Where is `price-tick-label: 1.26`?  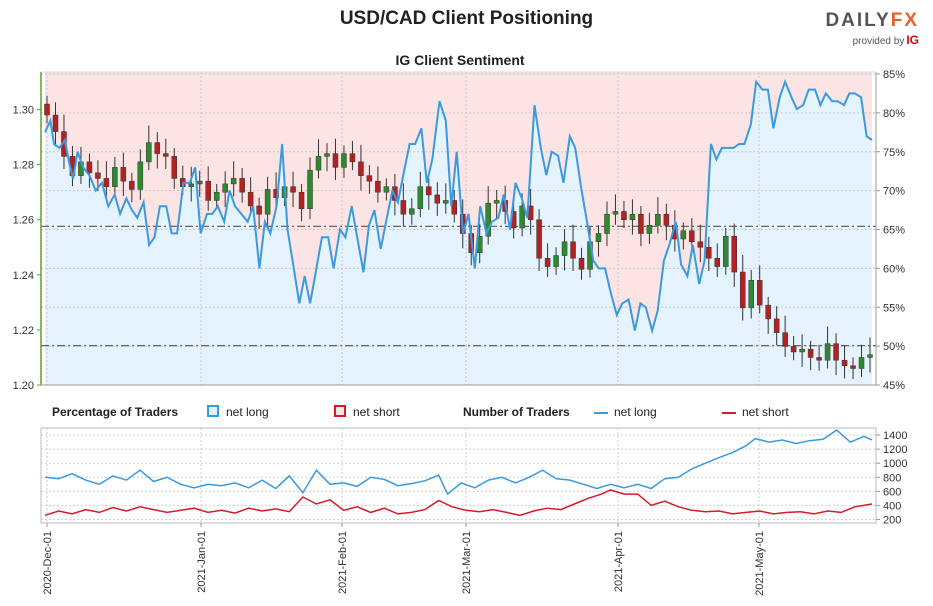 price-tick-label: 1.26 is located at coordinates (23, 221).